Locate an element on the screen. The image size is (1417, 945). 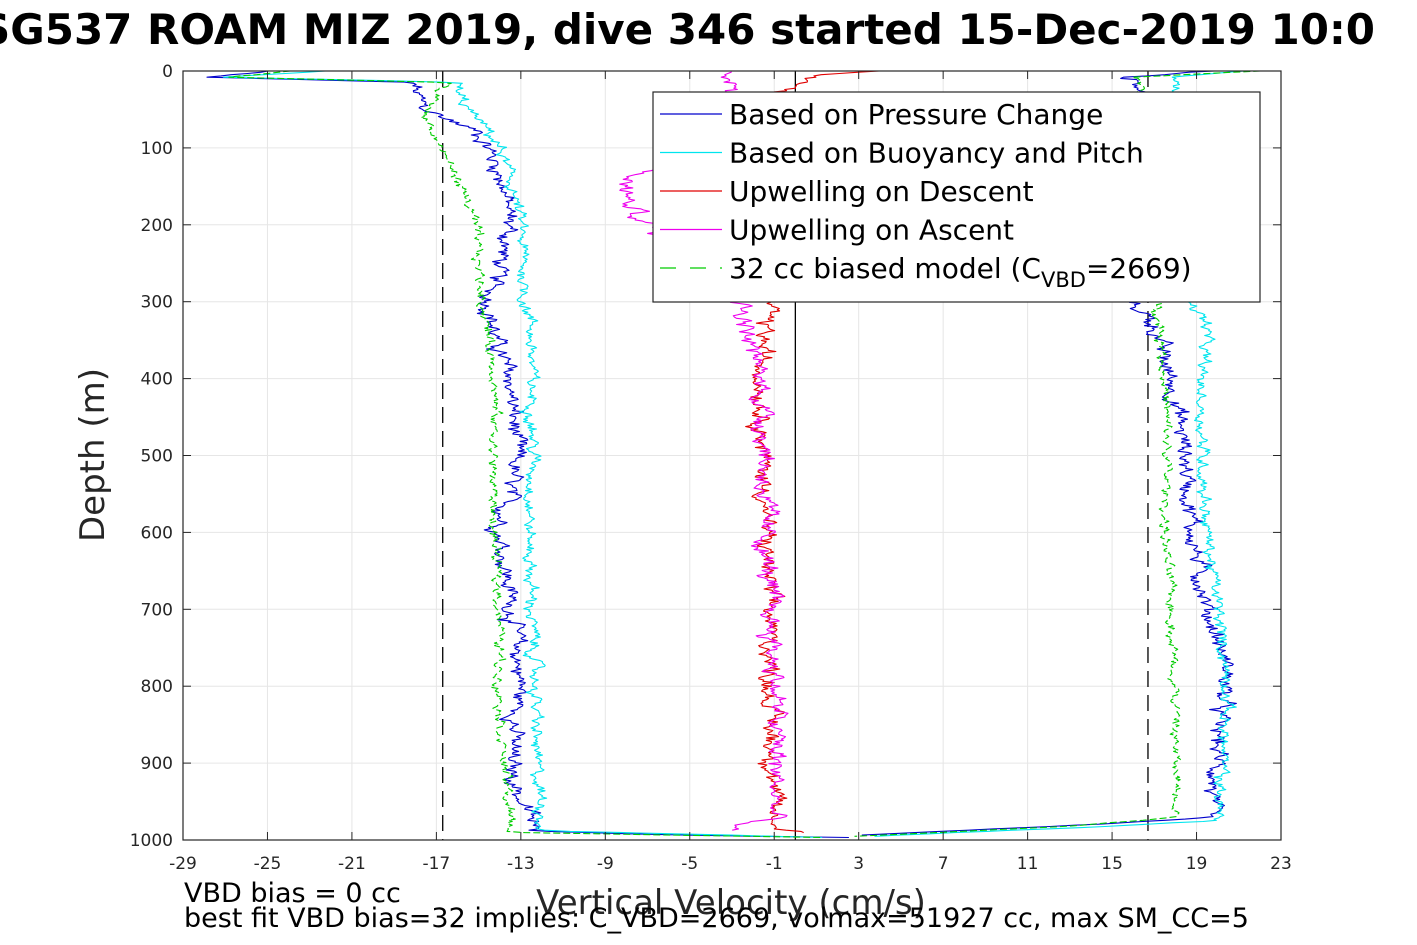
x-tick-label: -9 is located at coordinates (605, 864).